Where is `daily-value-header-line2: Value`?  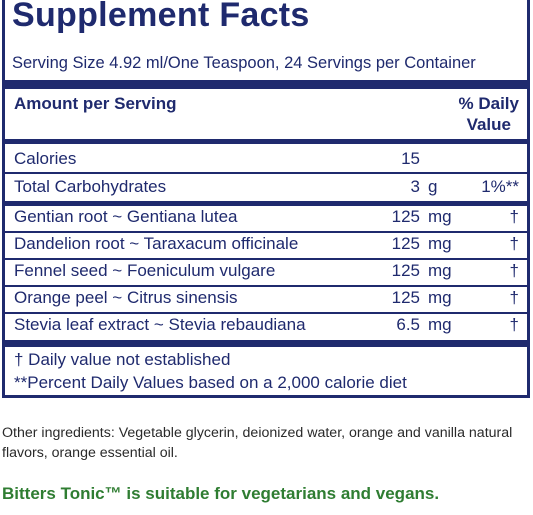
daily-value-header-line2: Value is located at coordinates (488, 124).